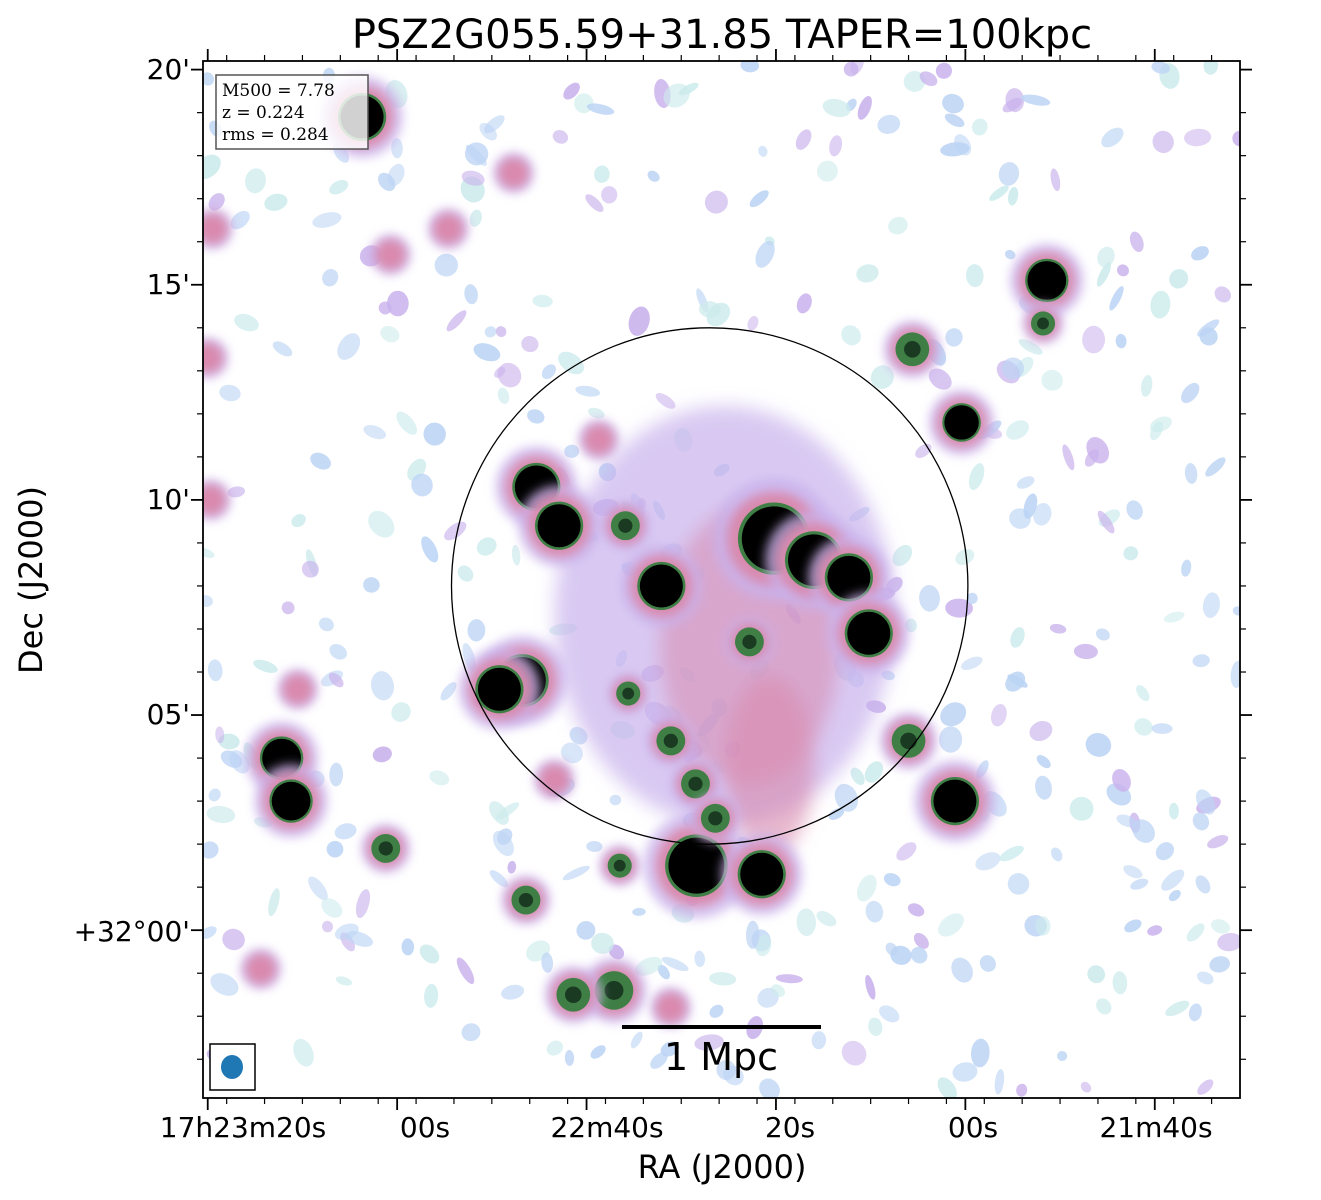 The image size is (1321, 1200). Describe the element at coordinates (790, 1127) in the screenshot. I see `x-tick-label: 20s` at that location.